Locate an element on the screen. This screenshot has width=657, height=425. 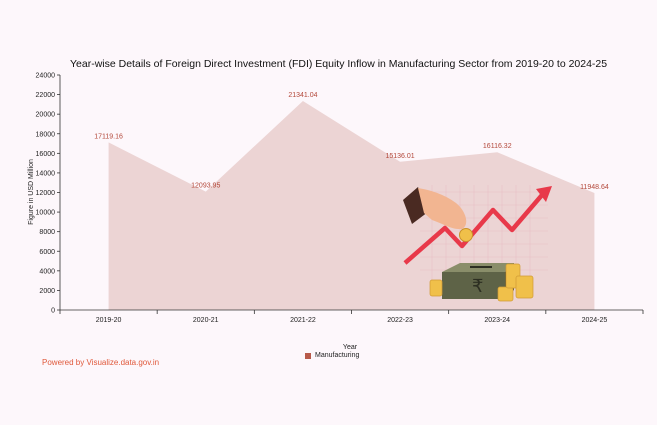
y-tick-label: 16000 is located at coordinates (46, 154).